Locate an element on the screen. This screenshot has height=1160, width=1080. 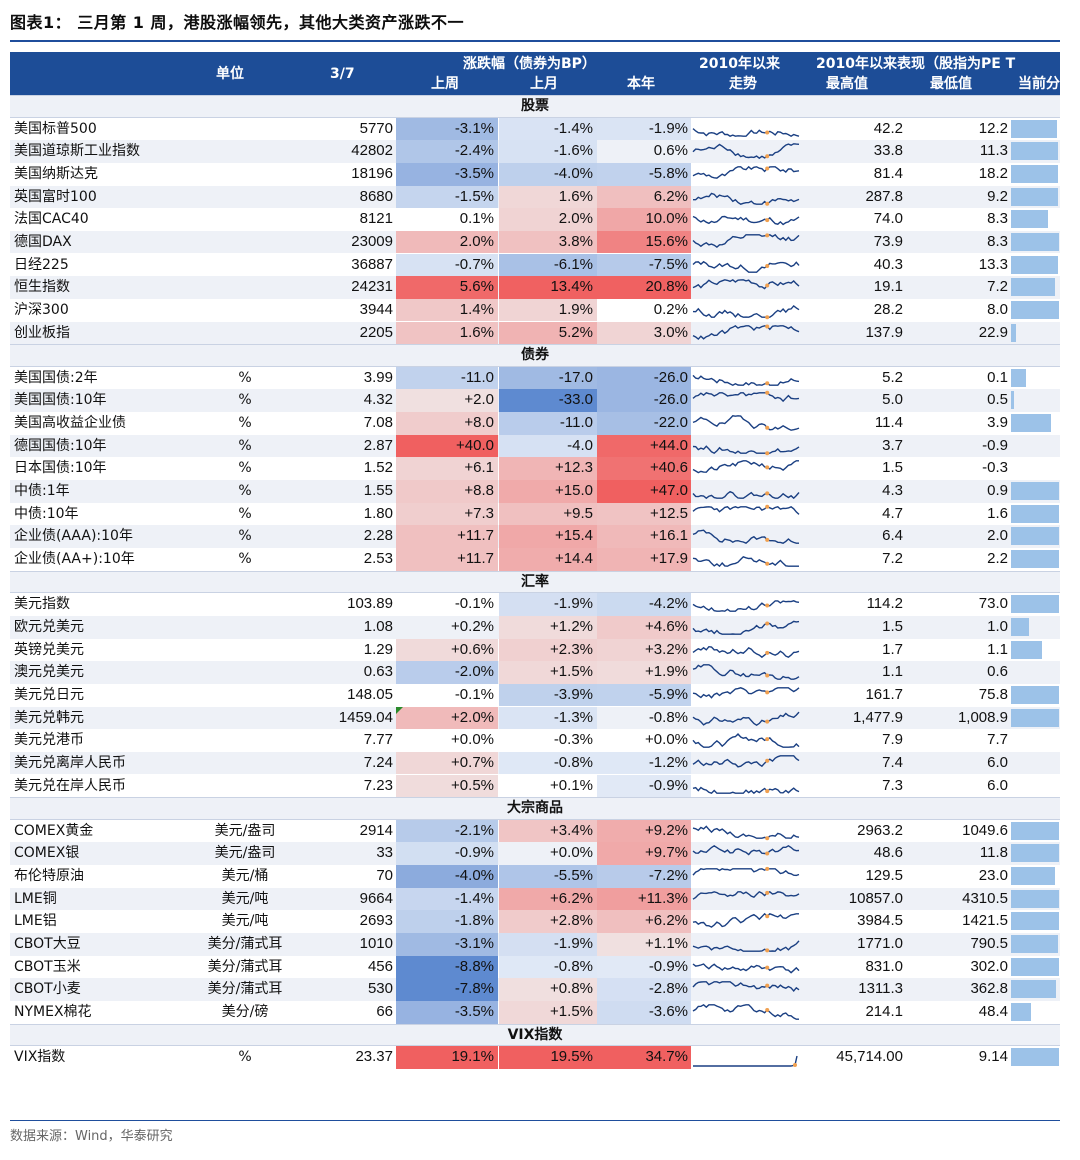
asset-unit: 美分/蒲式耳 is located at coordinates (245, 966).